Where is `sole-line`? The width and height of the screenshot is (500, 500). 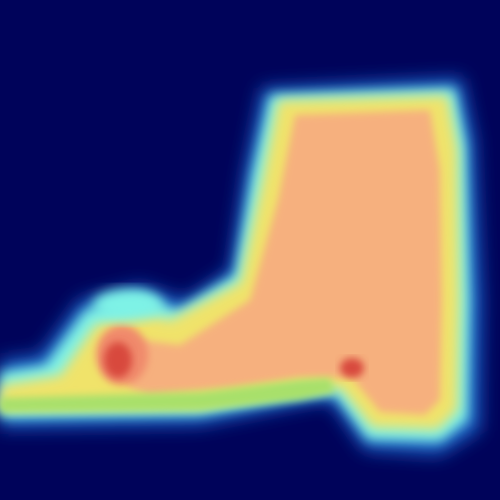
sole-line is located at coordinates (167, 395).